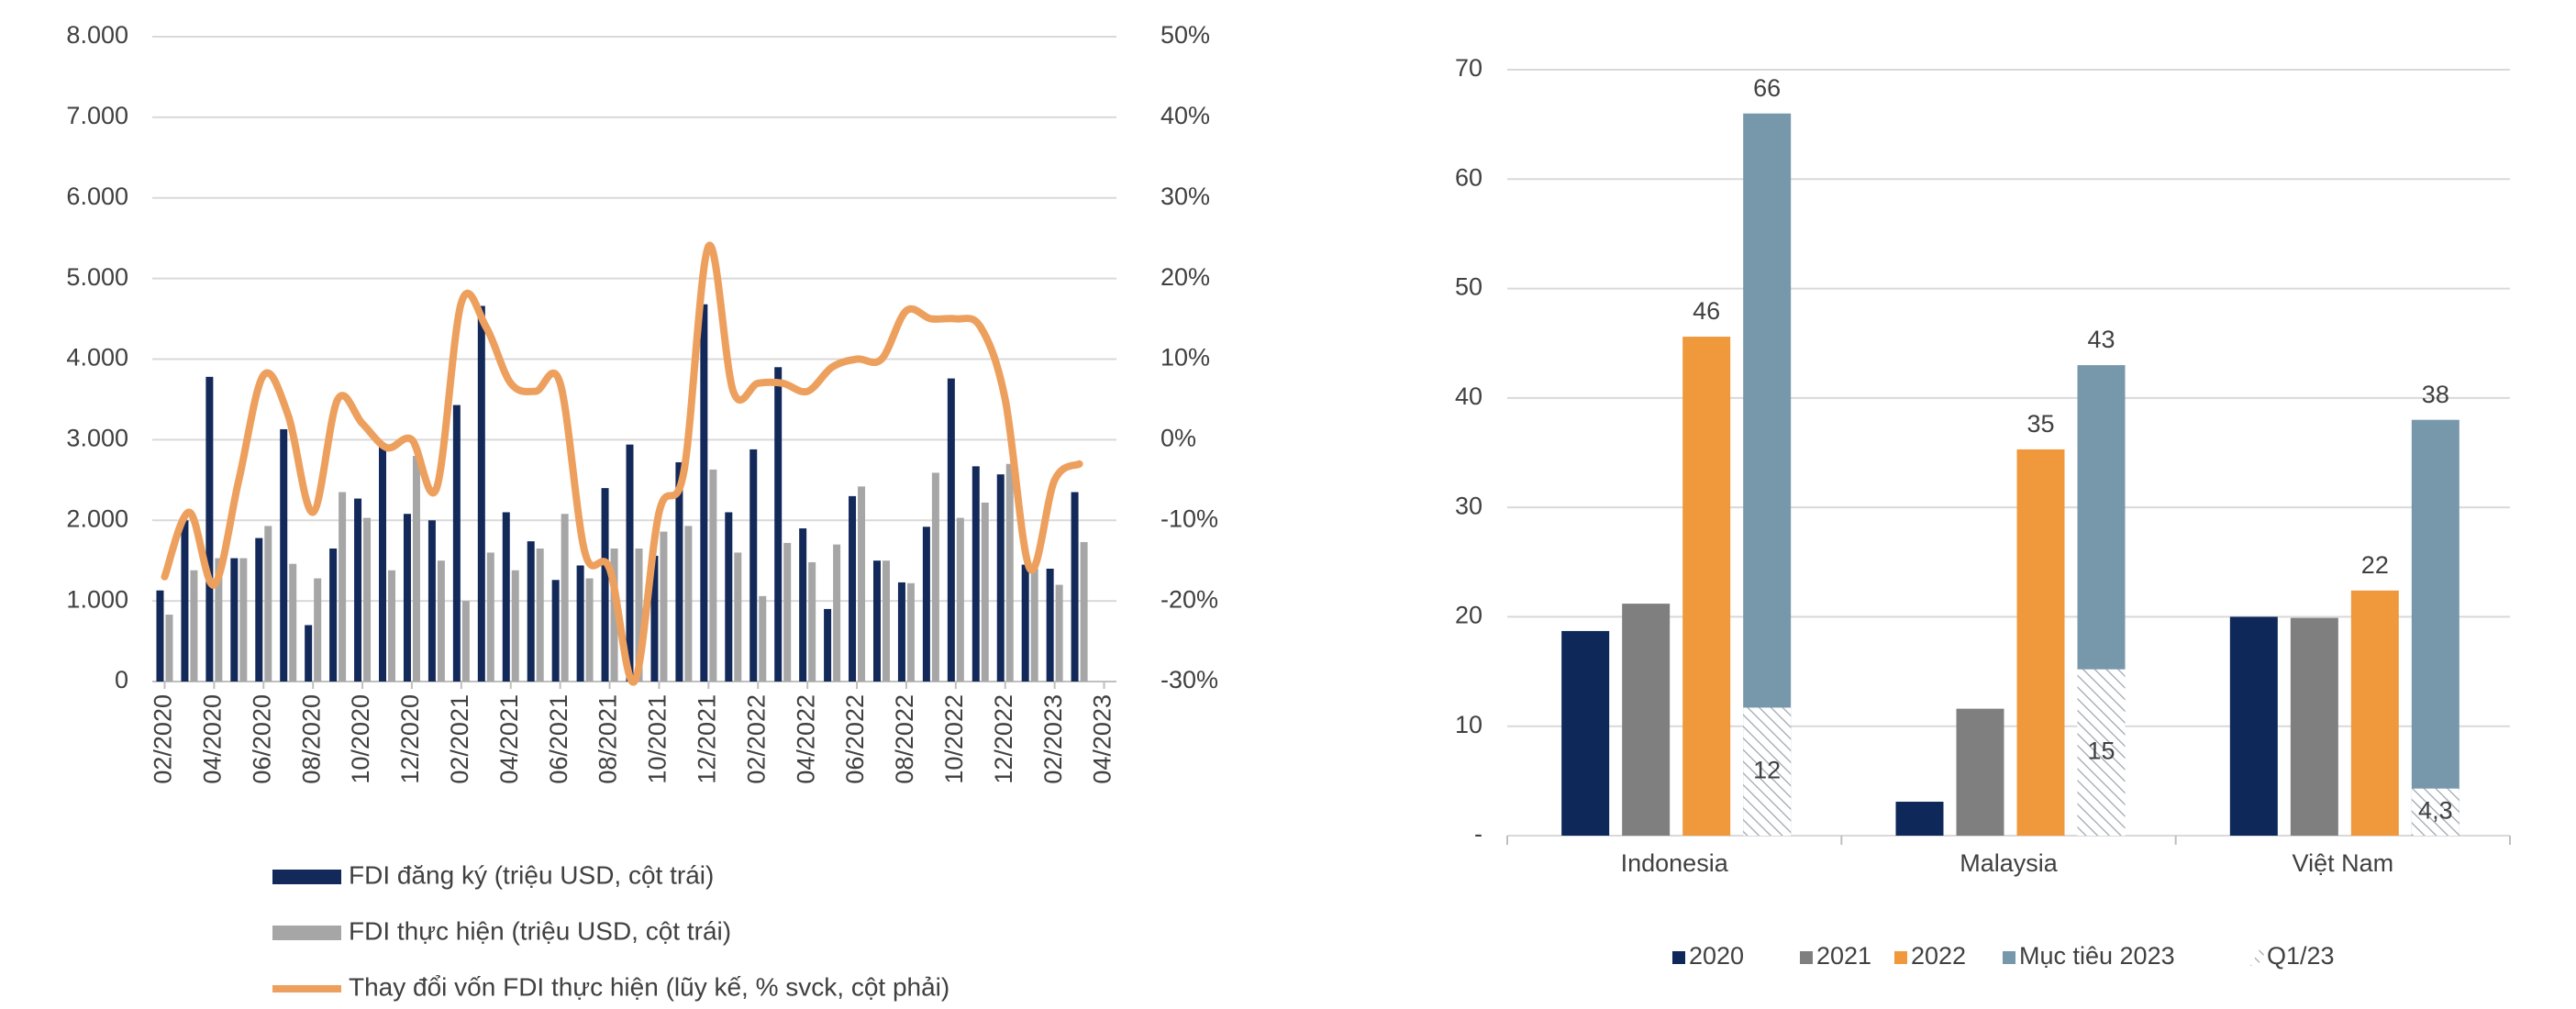 This screenshot has height=1009, width=2576. I want to click on y-tick-label: 30, so click(1468, 505).